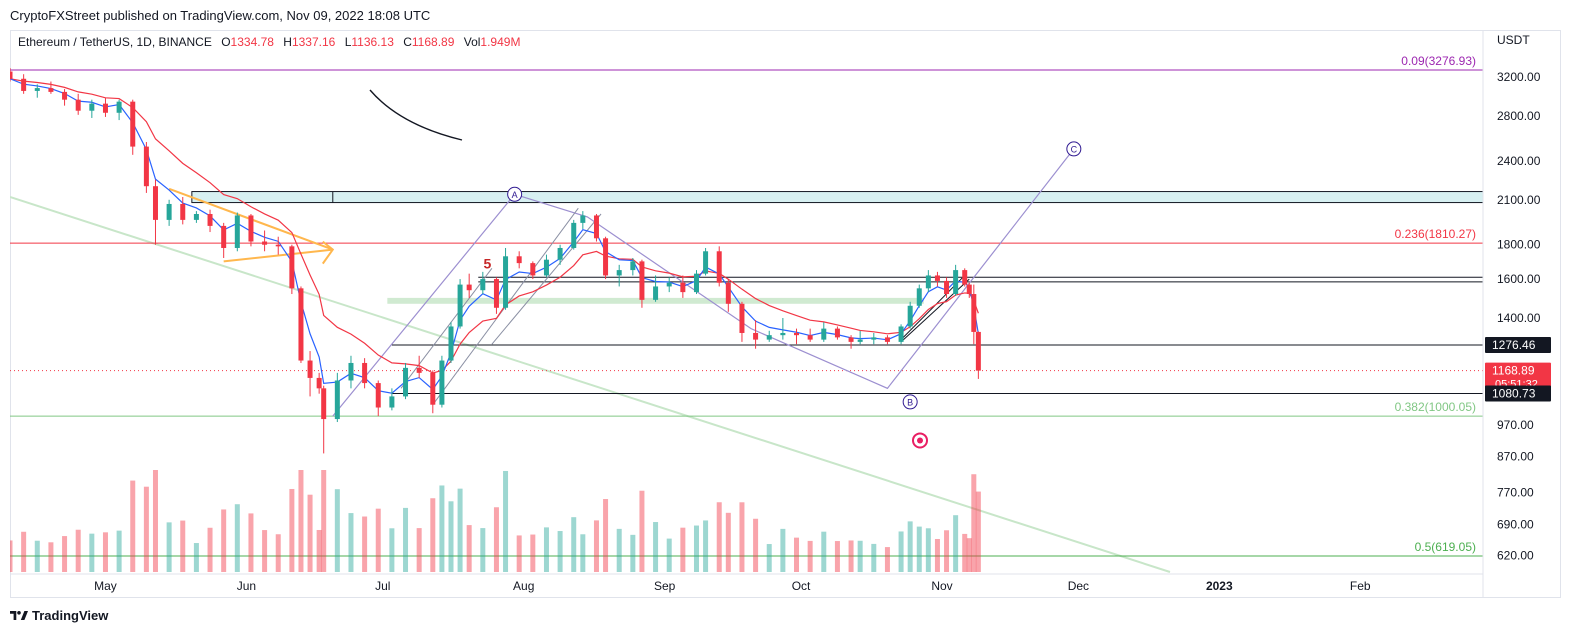 The width and height of the screenshot is (1593, 643). What do you see at coordinates (500, 42) in the screenshot?
I see `volume-value: 1.949M` at bounding box center [500, 42].